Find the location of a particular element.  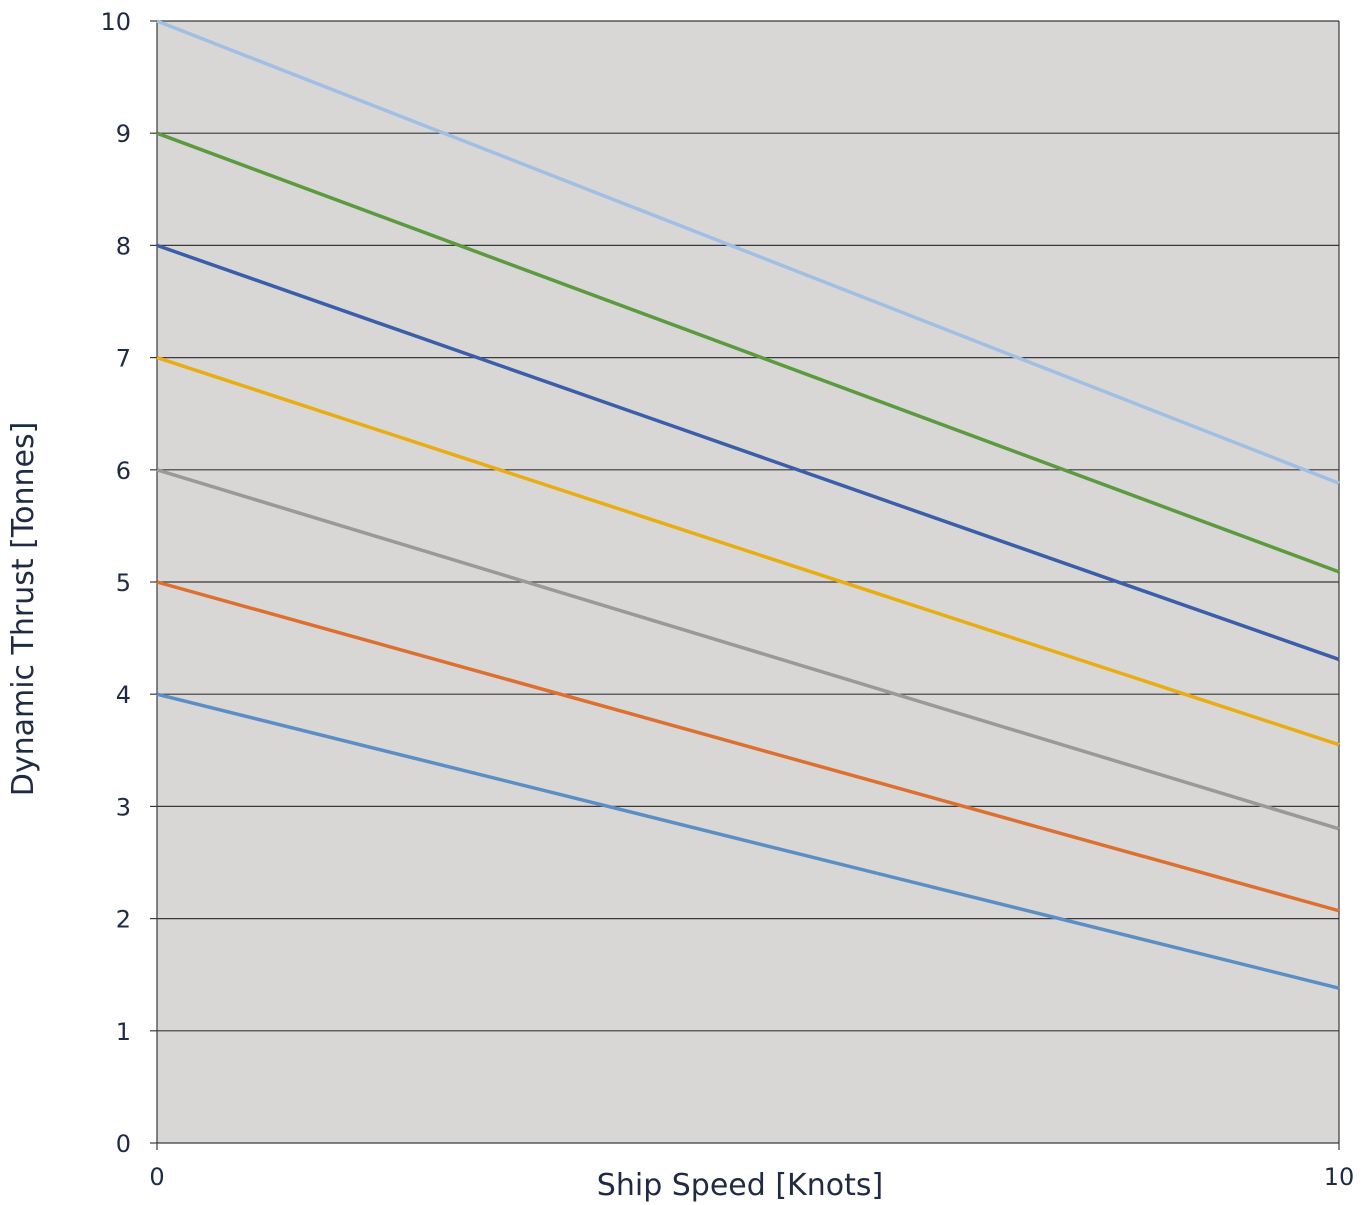

y-tick-label: 1 is located at coordinates (123, 1032).